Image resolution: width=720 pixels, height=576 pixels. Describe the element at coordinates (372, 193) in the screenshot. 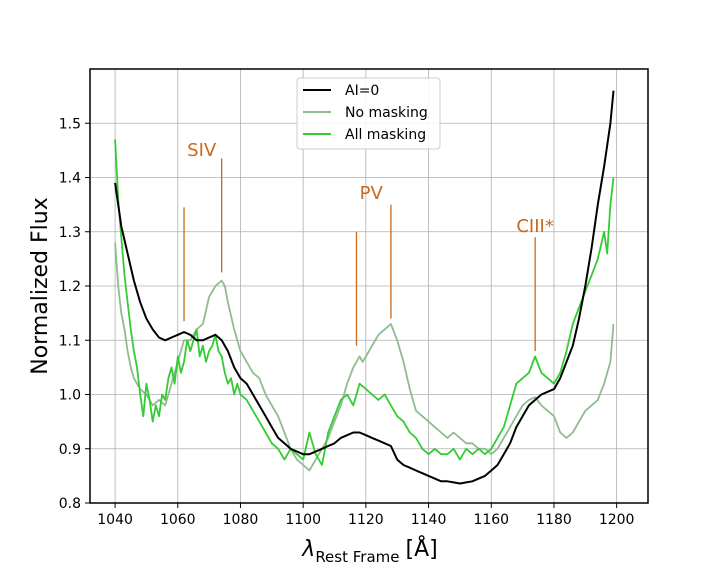

I see `annotation-label-pv: PV` at that location.